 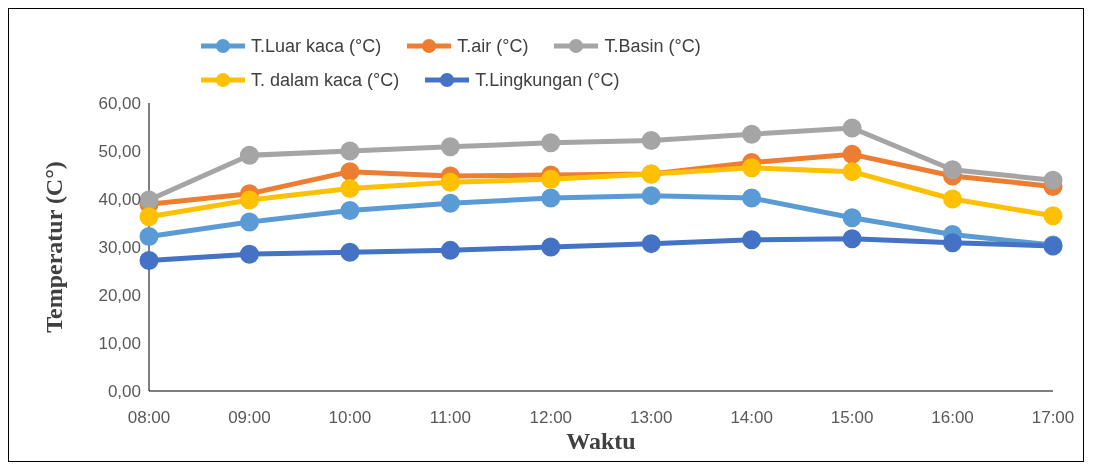 What do you see at coordinates (119, 152) in the screenshot?
I see `y-tick-label: 50,00` at bounding box center [119, 152].